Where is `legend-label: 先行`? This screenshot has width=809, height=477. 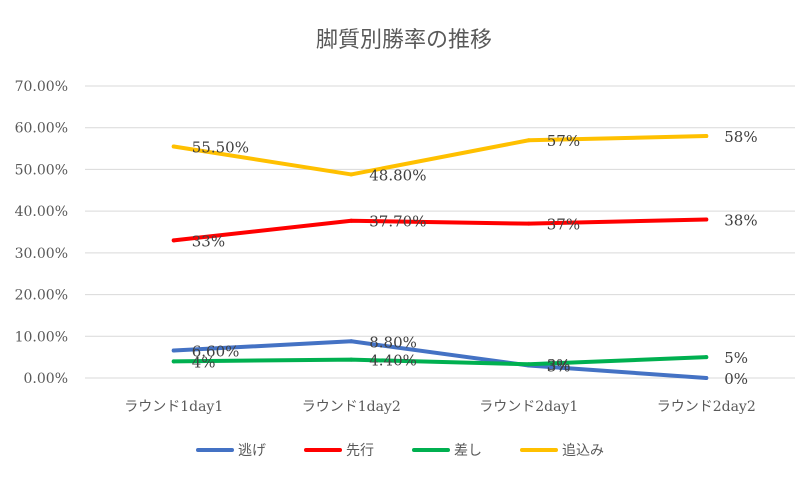
legend-label: 先行 is located at coordinates (360, 451).